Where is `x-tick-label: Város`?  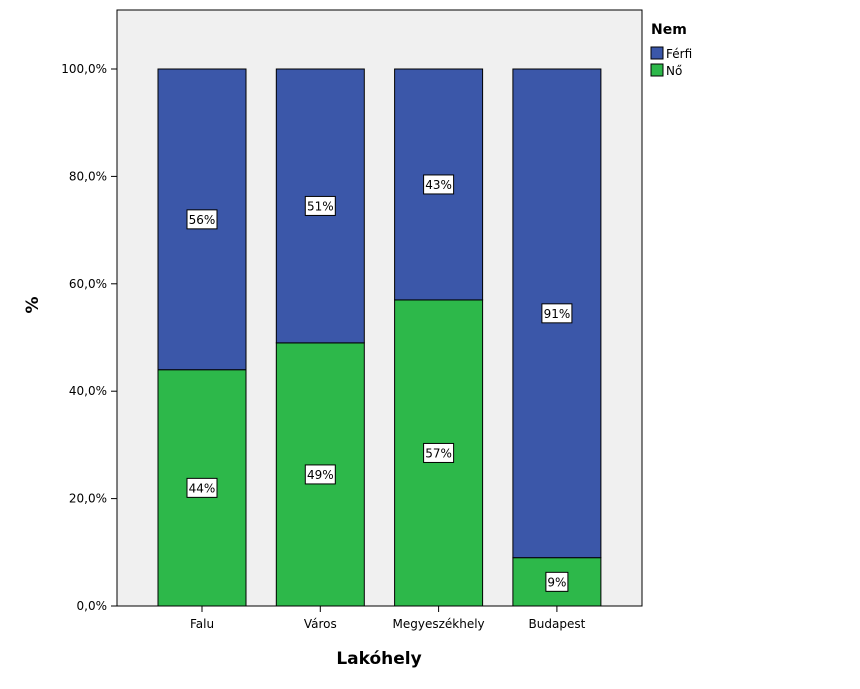
x-tick-label: Város is located at coordinates (320, 624).